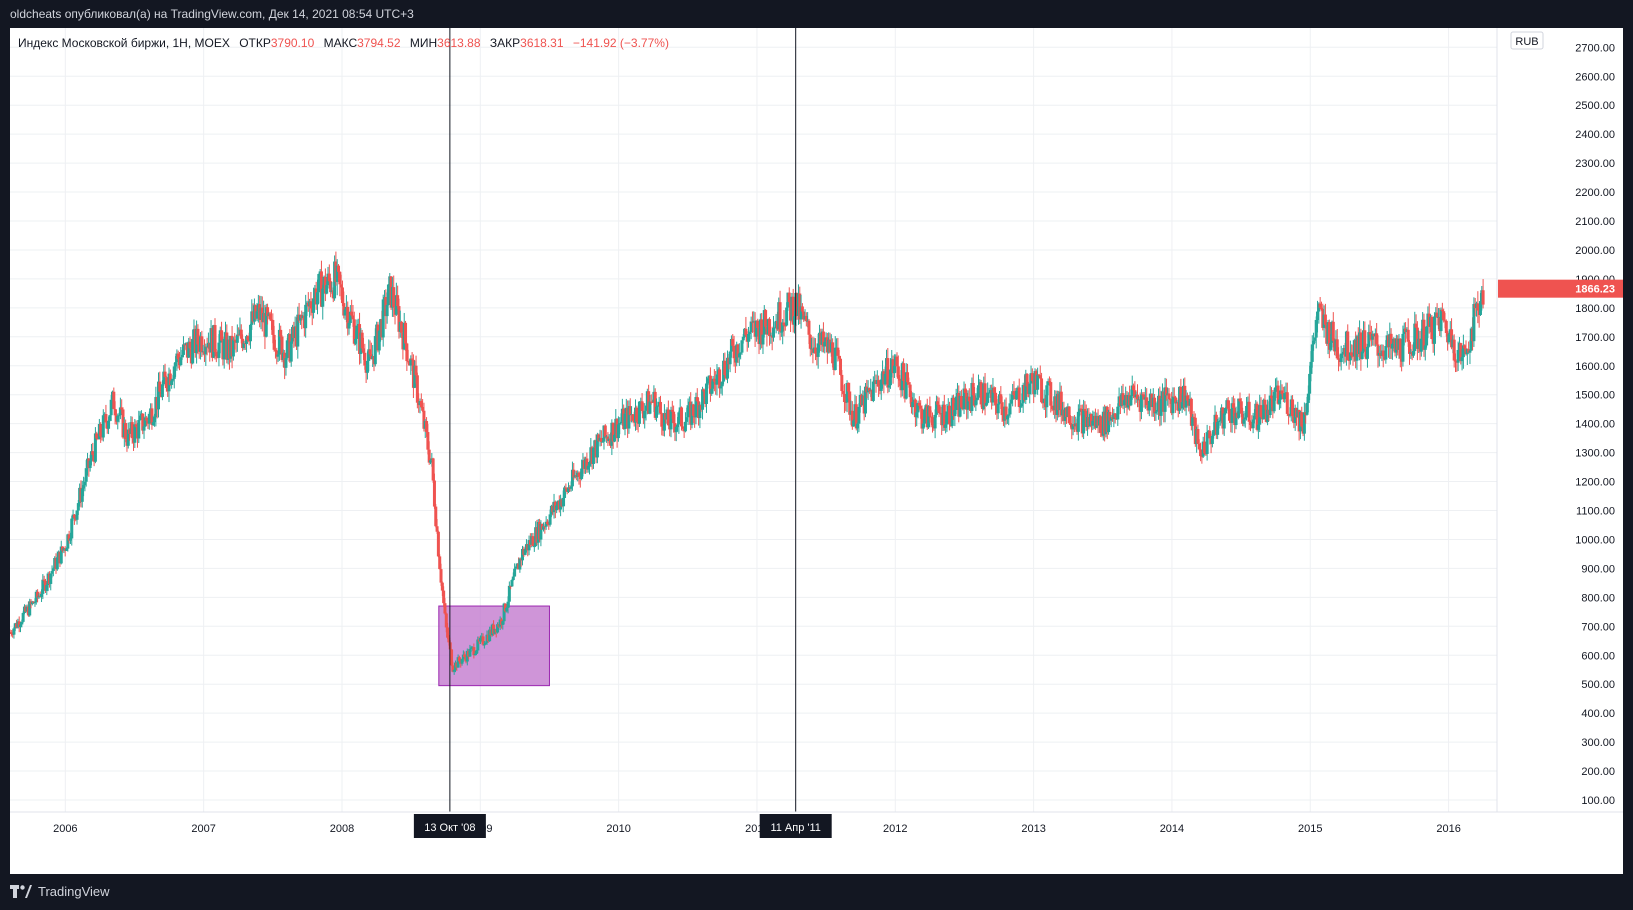 The width and height of the screenshot is (1633, 910). What do you see at coordinates (542, 43) in the screenshot?
I see `close-value: 3618.31` at bounding box center [542, 43].